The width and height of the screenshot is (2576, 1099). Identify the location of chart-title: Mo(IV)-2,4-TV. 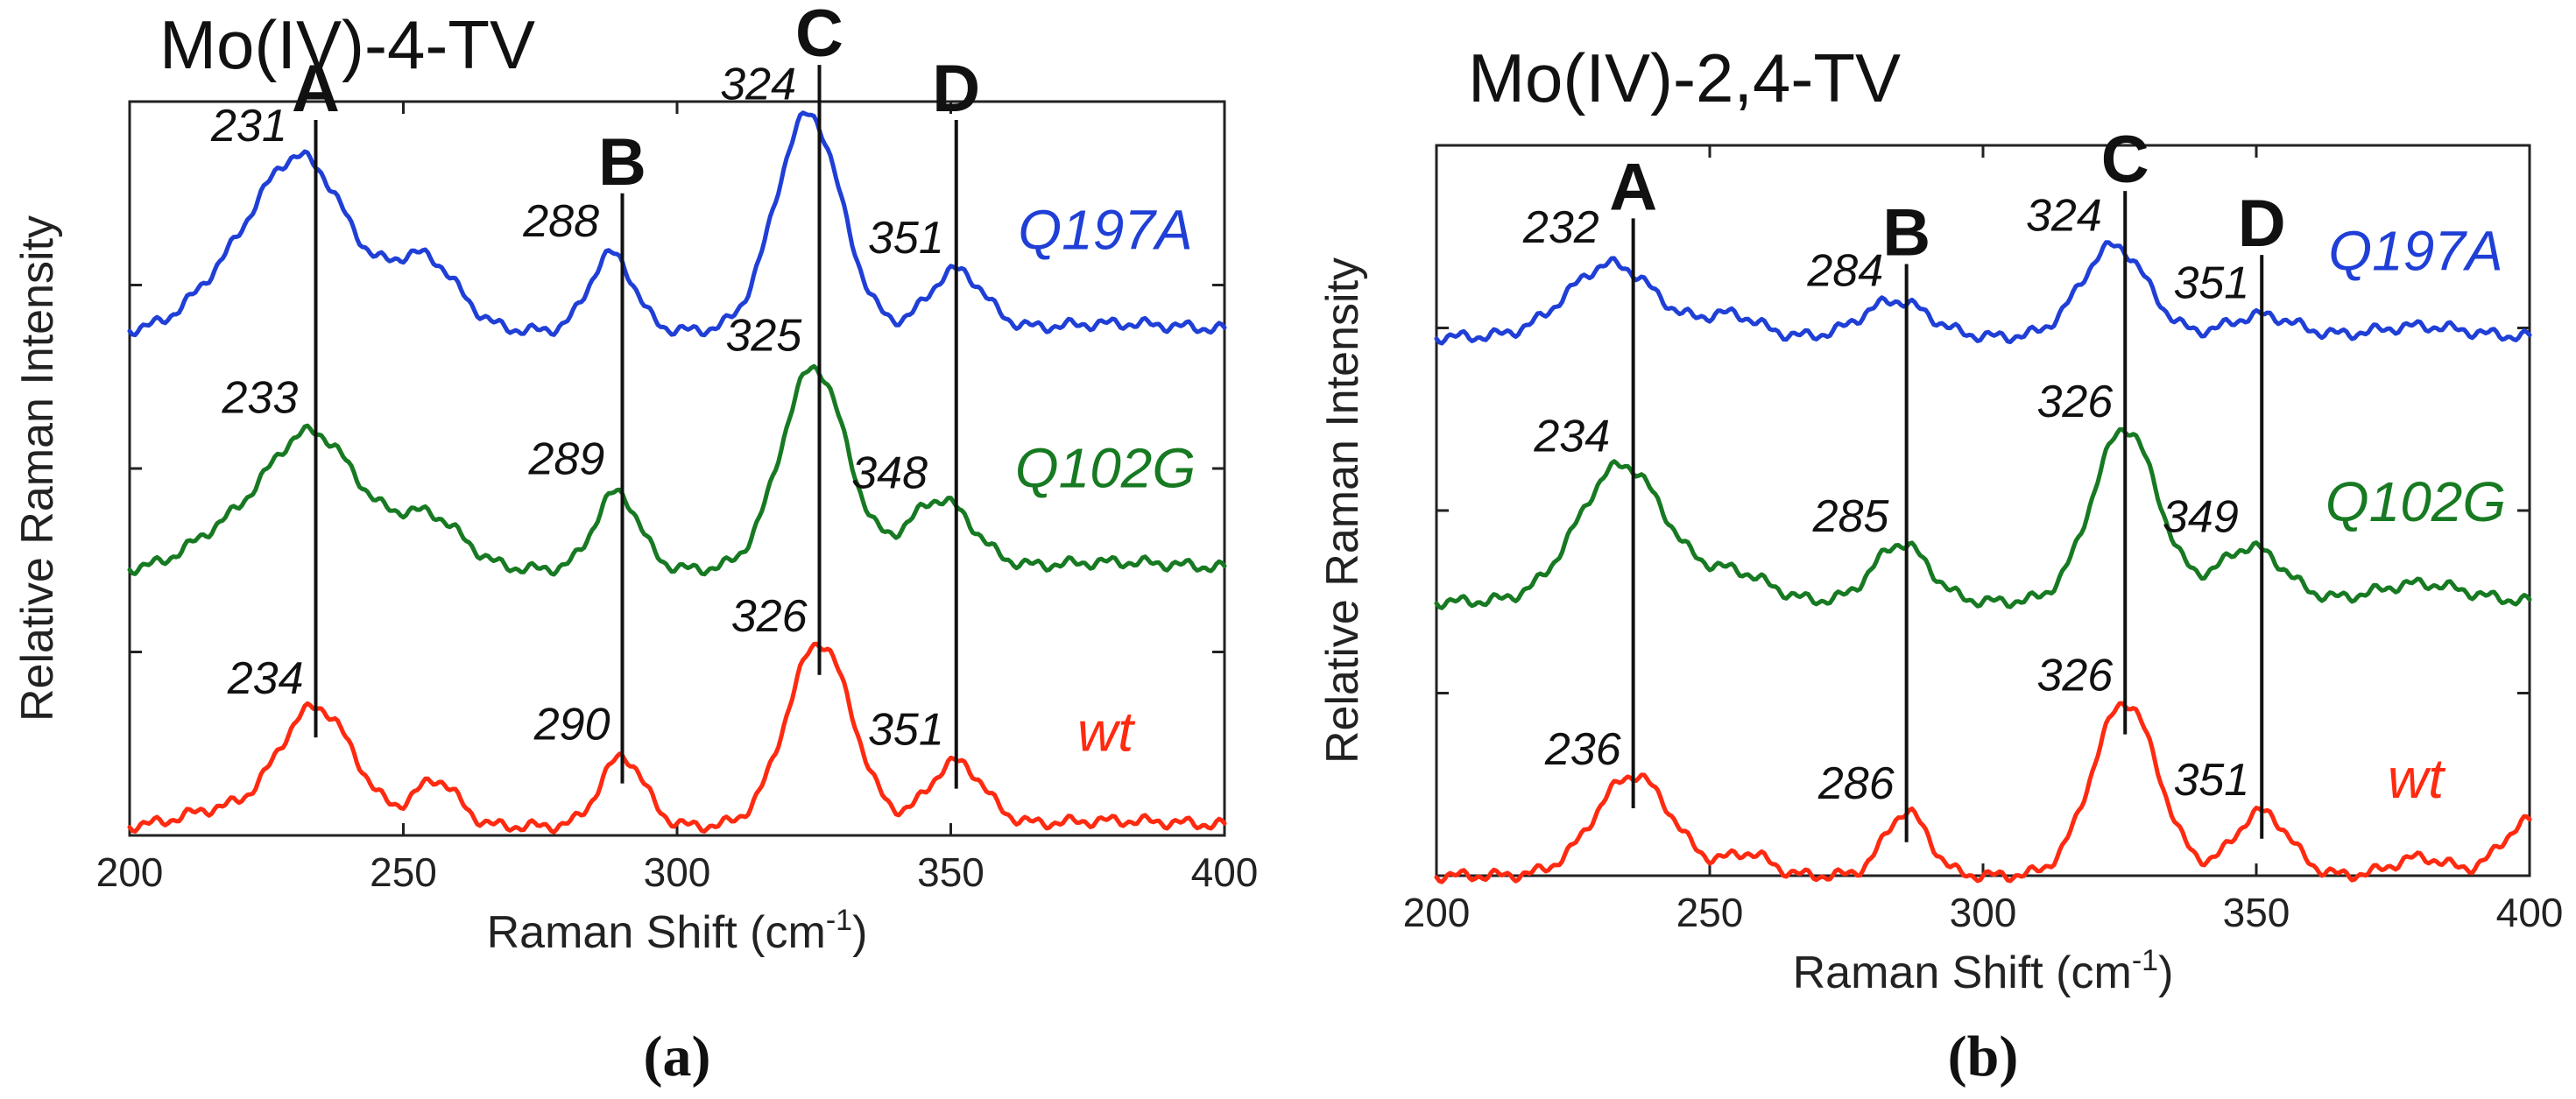
(1684, 78).